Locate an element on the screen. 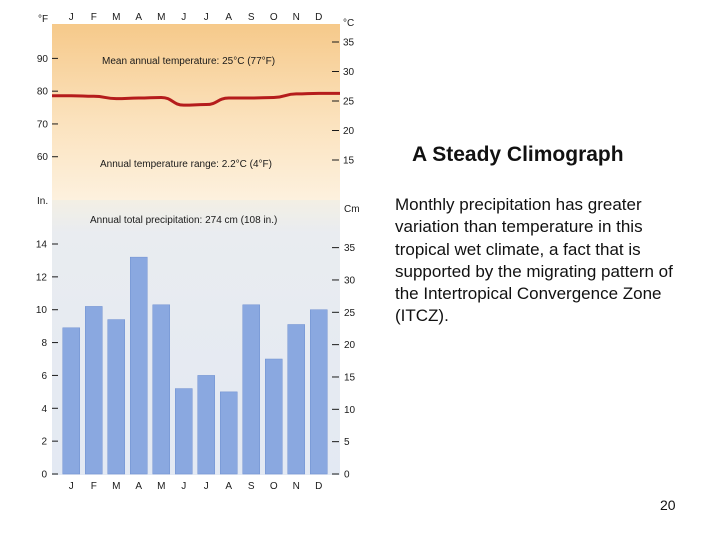 This screenshot has width=720, height=540. left-precip-tick-label: 10 is located at coordinates (42, 310).